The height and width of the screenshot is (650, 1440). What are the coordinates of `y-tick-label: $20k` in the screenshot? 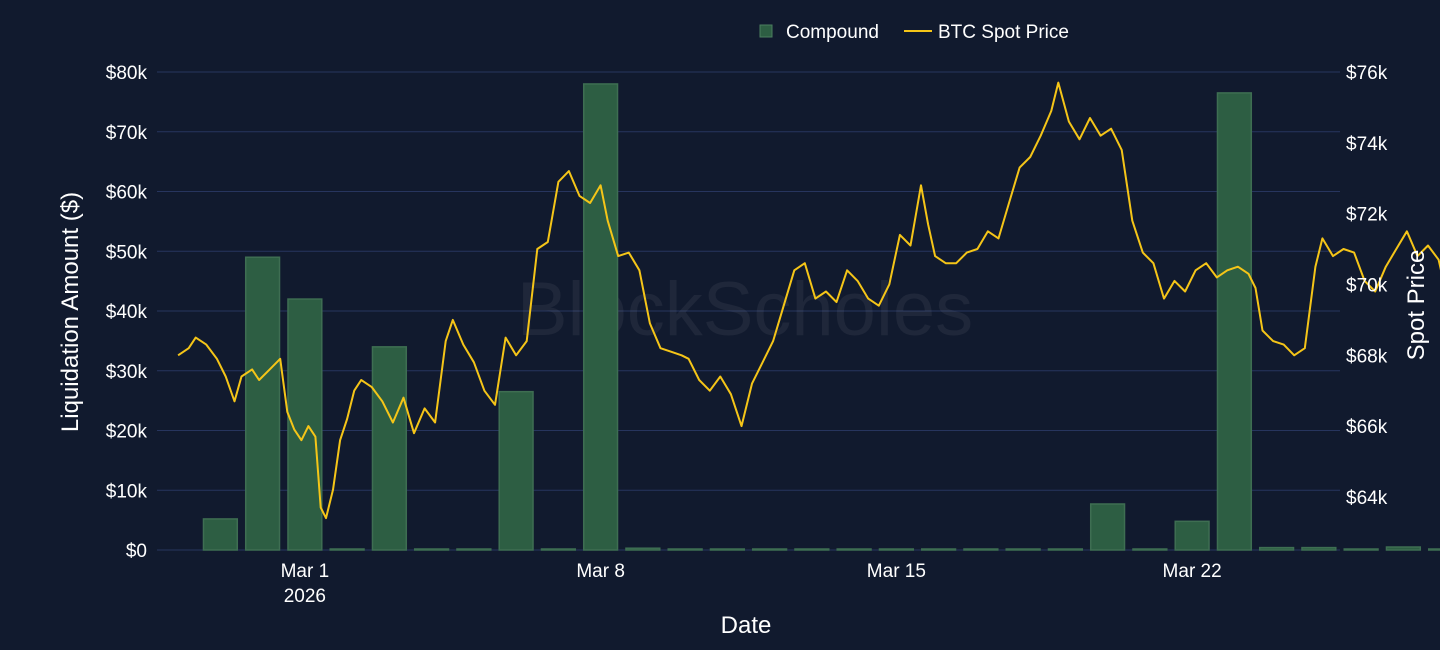 It's located at (127, 432).